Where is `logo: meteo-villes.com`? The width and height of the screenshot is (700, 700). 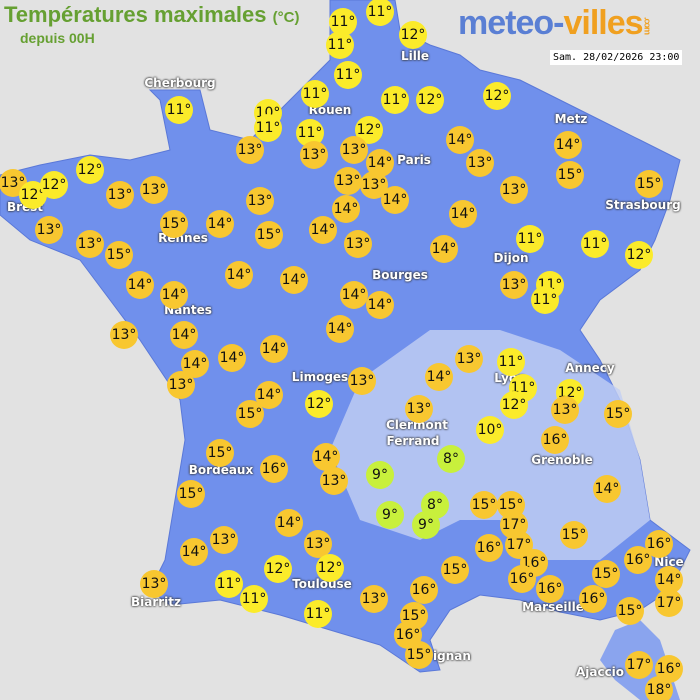 logo: meteo-villes.com is located at coordinates (555, 23).